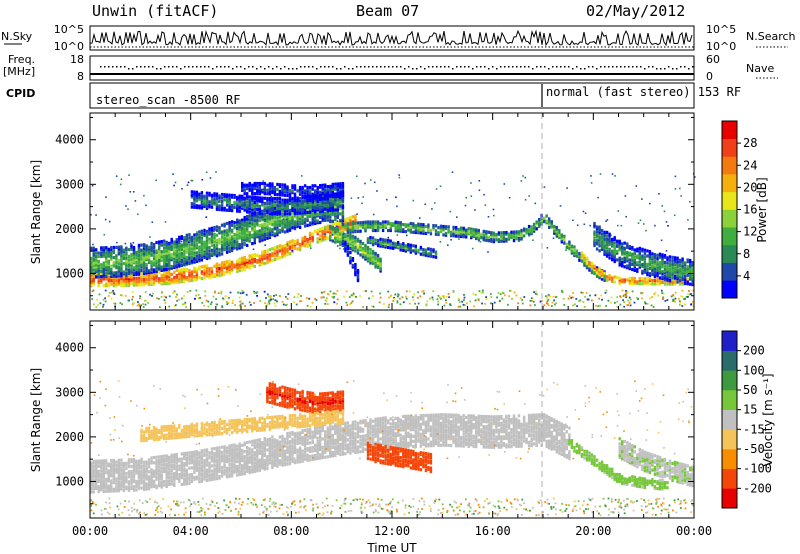  What do you see at coordinates (398, 38) in the screenshot?
I see `noise-strip: N.Sky 10^5 10^0 10^5 10^0 N.Search` at bounding box center [398, 38].